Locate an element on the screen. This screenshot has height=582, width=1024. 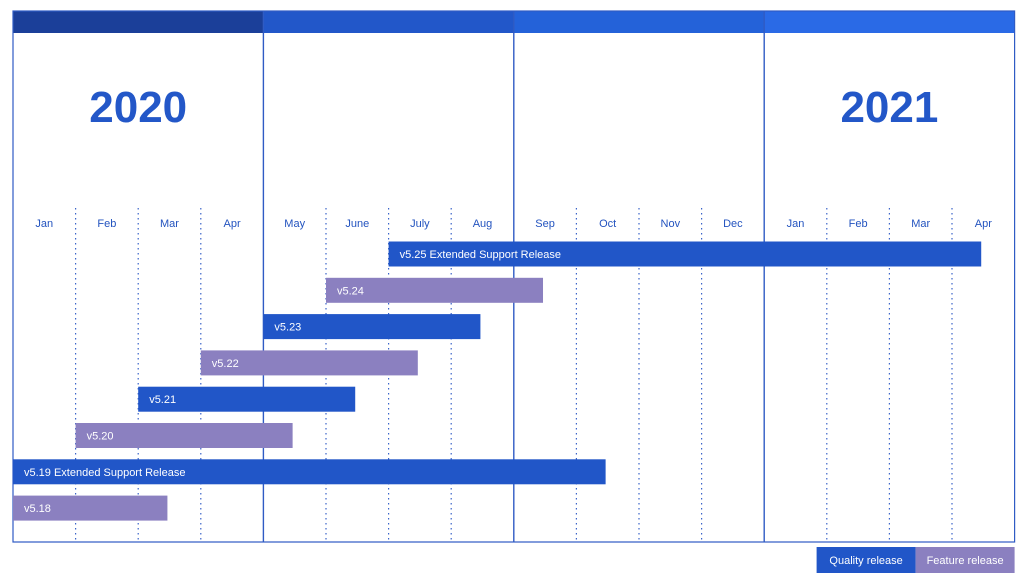
release-bar-label: v5.24 is located at coordinates (350, 291).